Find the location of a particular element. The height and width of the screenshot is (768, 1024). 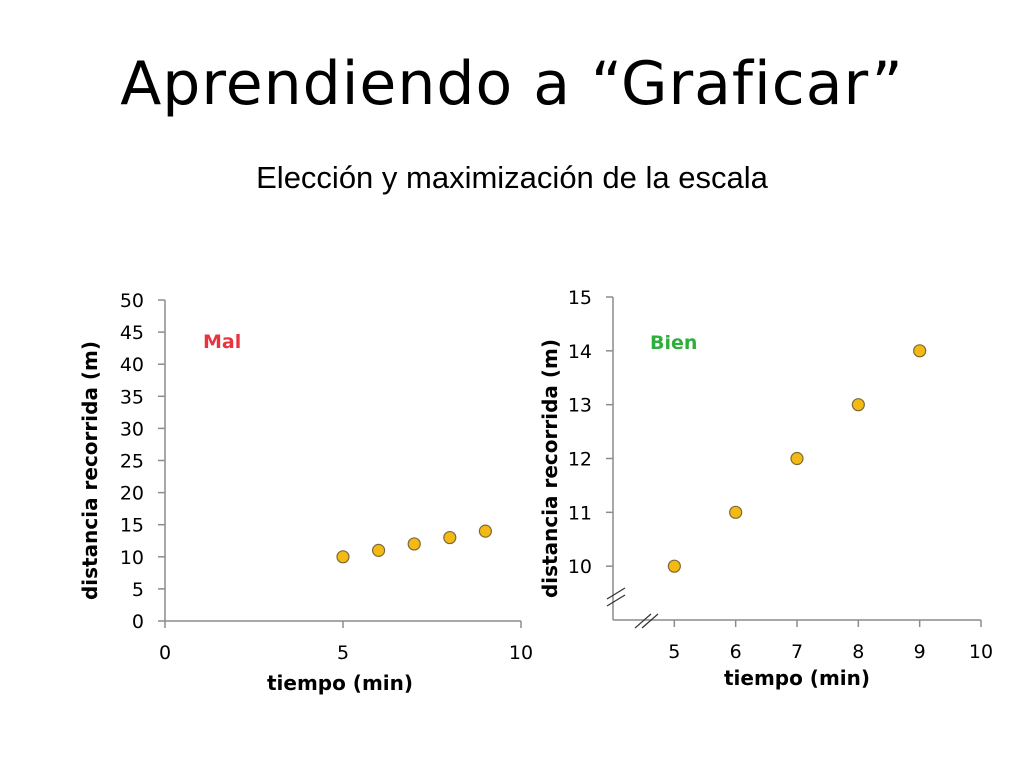

x-tick-label: 0 is located at coordinates (165, 653).